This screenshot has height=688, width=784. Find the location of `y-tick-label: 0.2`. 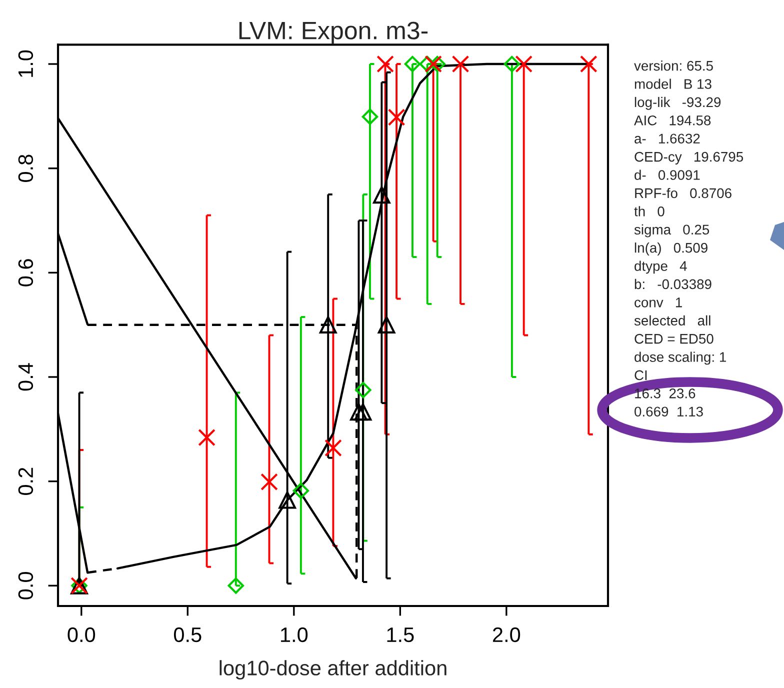

y-tick-label: 0.2 is located at coordinates (26, 481).